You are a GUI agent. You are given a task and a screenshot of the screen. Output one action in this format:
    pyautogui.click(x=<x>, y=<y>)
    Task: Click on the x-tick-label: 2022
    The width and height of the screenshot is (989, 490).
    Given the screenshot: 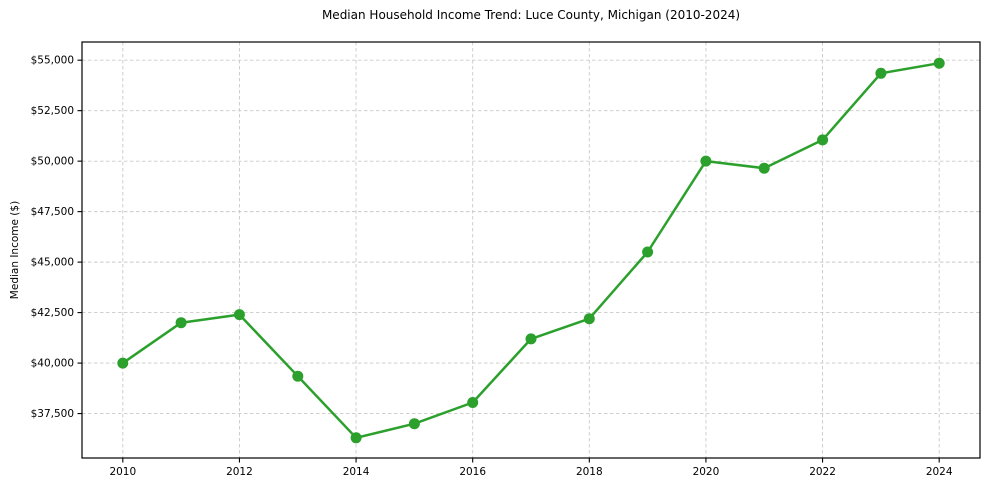 What is the action you would take?
    pyautogui.click(x=822, y=472)
    